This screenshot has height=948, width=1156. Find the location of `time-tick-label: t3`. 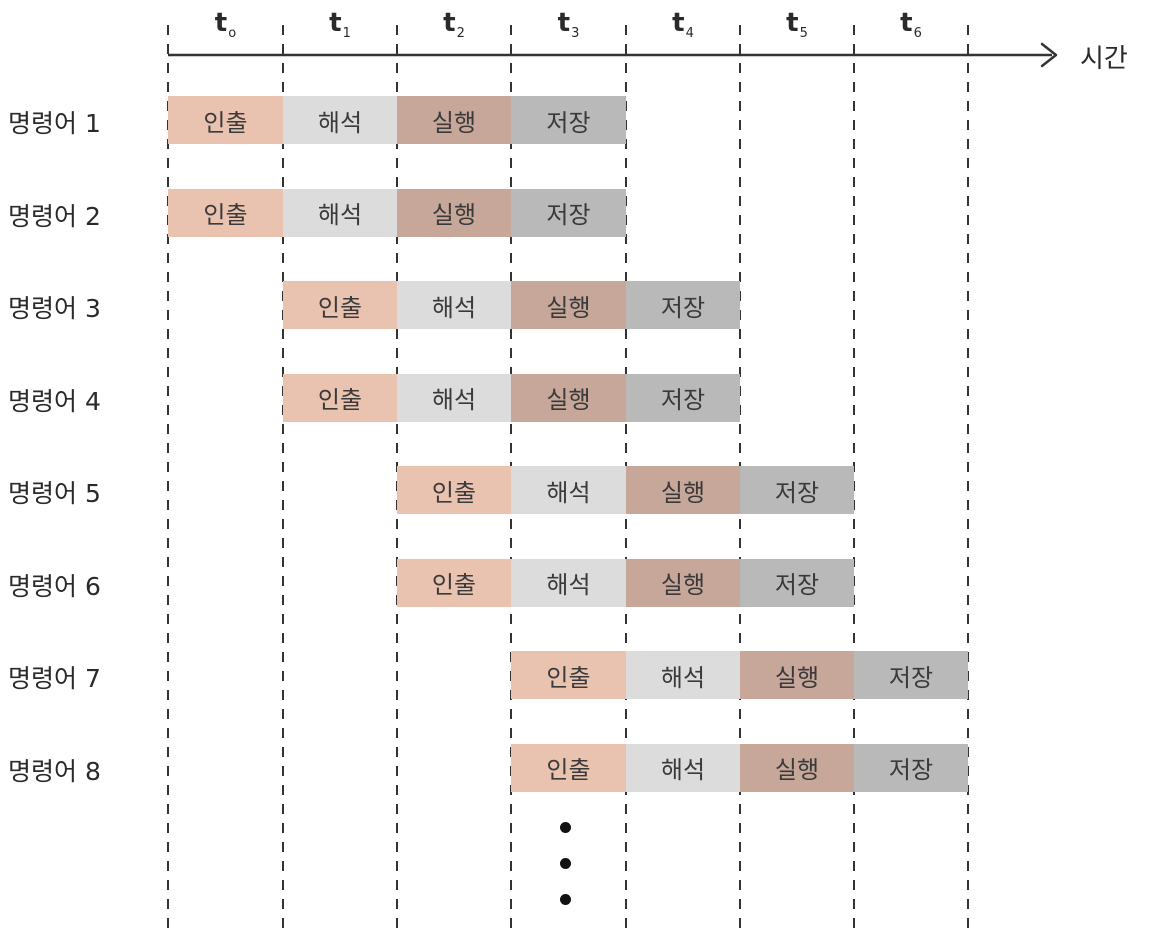

time-tick-label: t3 is located at coordinates (569, 24).